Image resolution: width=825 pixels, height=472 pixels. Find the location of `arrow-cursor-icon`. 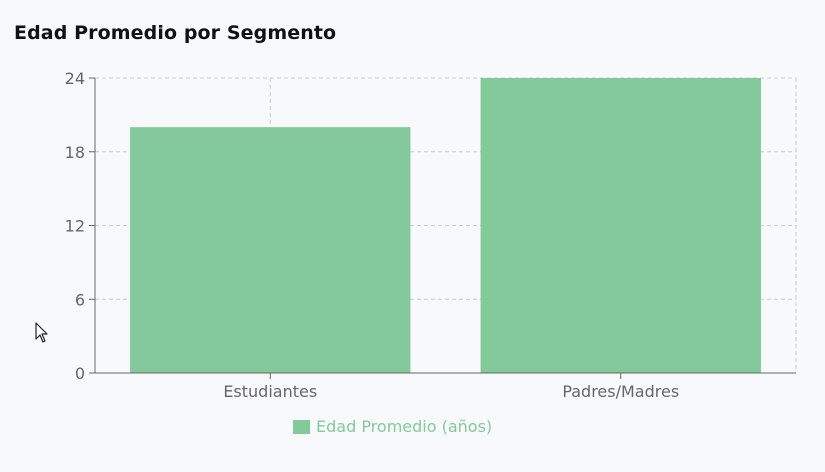

arrow-cursor-icon is located at coordinates (41, 332).